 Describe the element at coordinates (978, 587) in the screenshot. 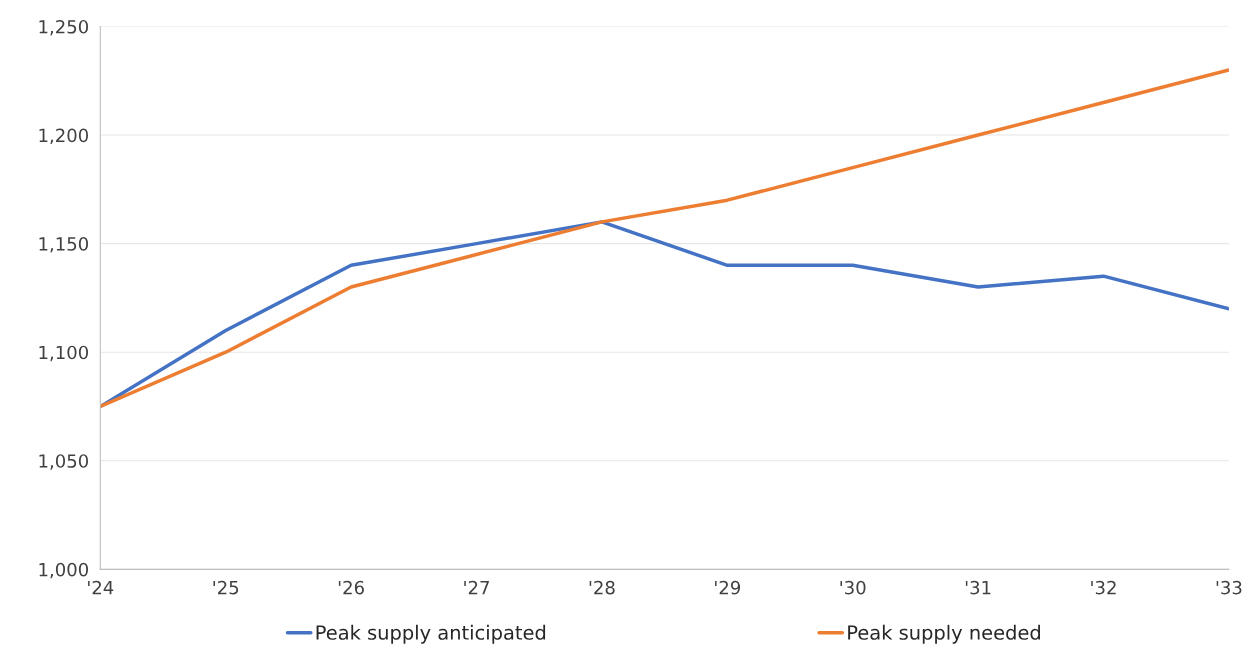

I see `x-tick-label: '31` at that location.